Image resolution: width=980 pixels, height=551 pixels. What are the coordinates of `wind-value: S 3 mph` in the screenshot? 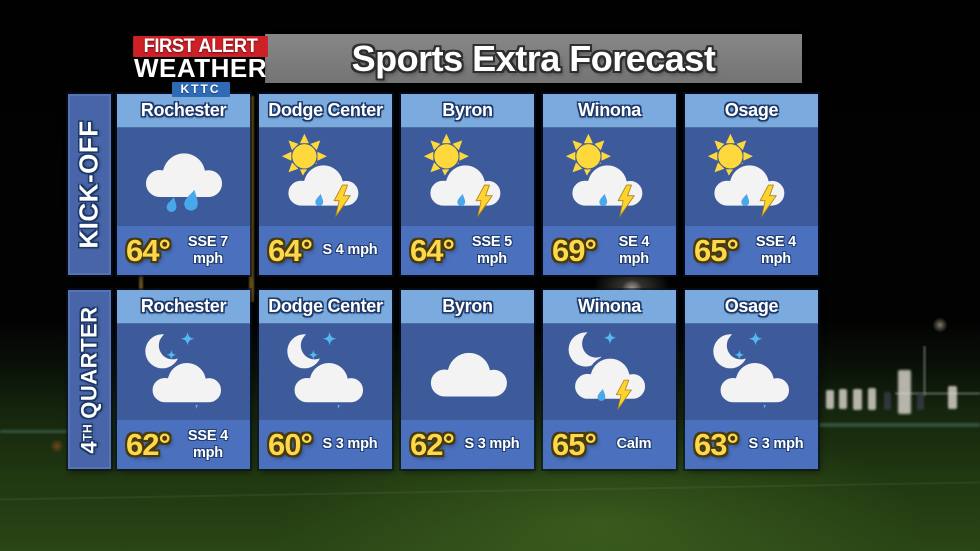 It's located at (778, 444).